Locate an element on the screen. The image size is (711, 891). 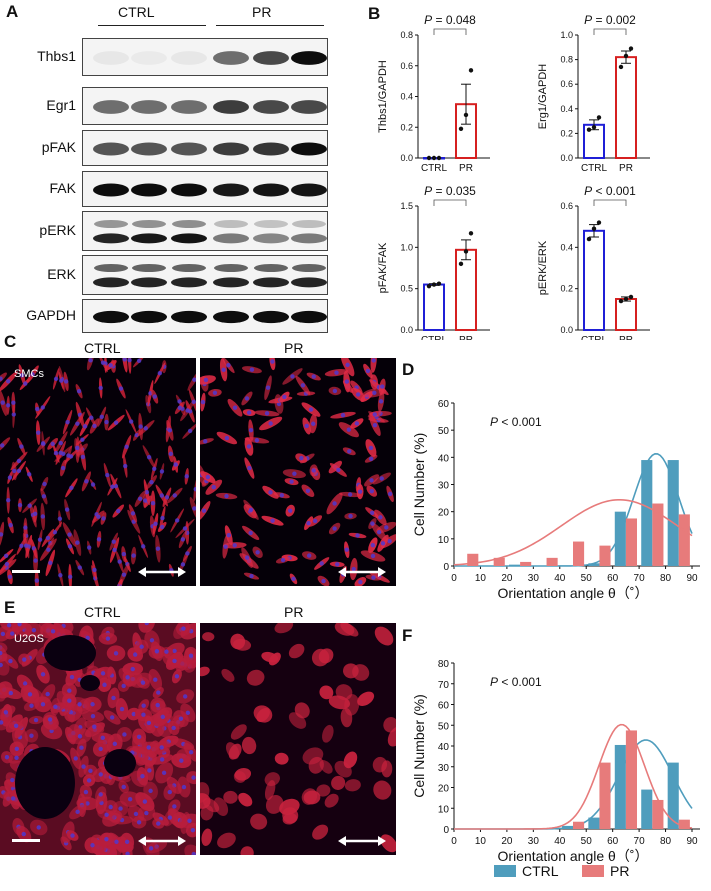
y-tick-label: 0.4 is located at coordinates (566, 109).